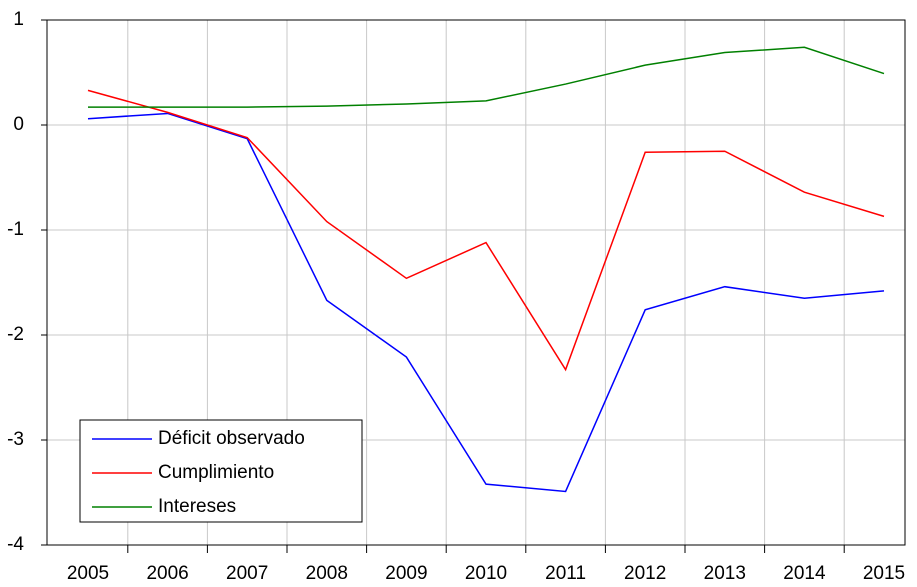  Describe the element at coordinates (645, 573) in the screenshot. I see `x-tick-label: 2012` at that location.